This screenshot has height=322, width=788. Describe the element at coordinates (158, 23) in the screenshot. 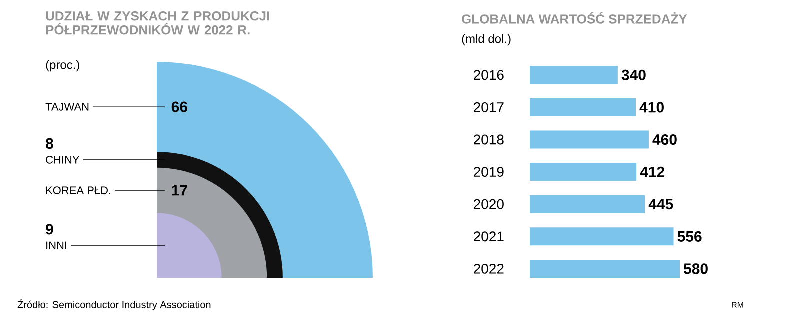

I see `text: UDZIAŁ W ZYSKACH Z PRODUKCJI PÓŁPRZEWODNIKÓW W 2022 R.` at that location.